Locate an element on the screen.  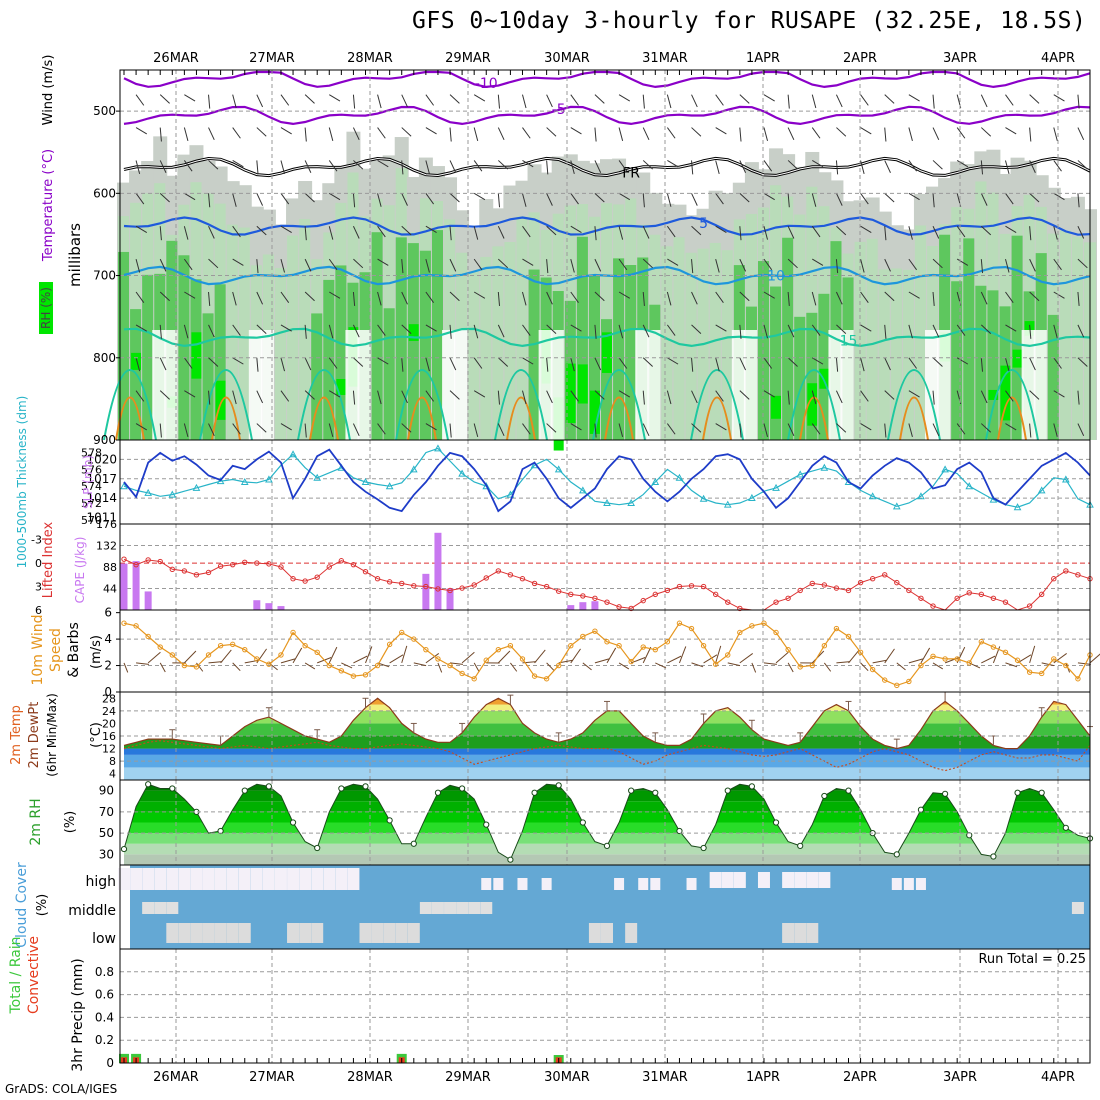
isotherm-label: 15 is located at coordinates (849, 342).